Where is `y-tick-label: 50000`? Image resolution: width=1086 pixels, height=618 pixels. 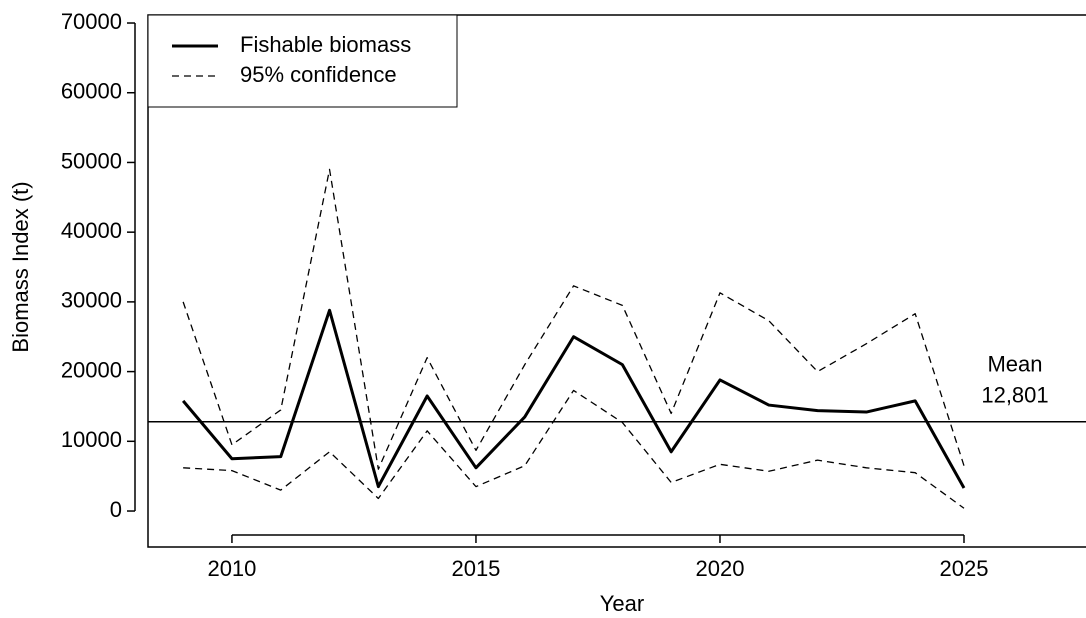 y-tick-label: 50000 is located at coordinates (91, 160).